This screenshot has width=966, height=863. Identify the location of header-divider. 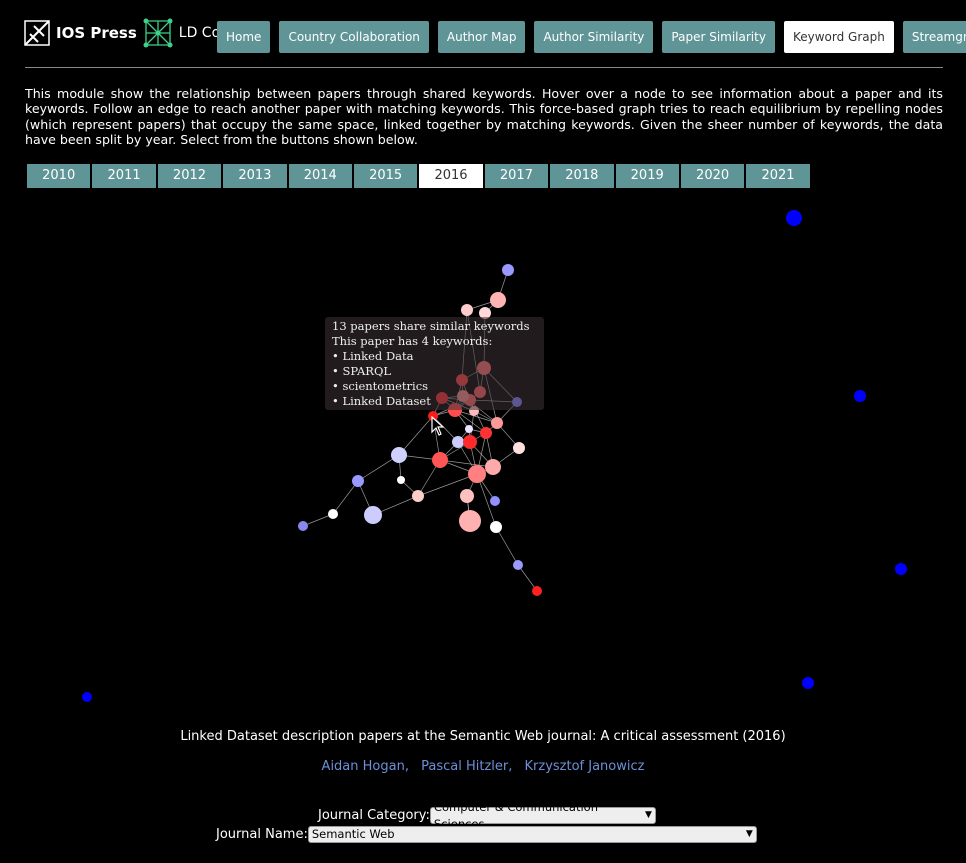
(484, 67).